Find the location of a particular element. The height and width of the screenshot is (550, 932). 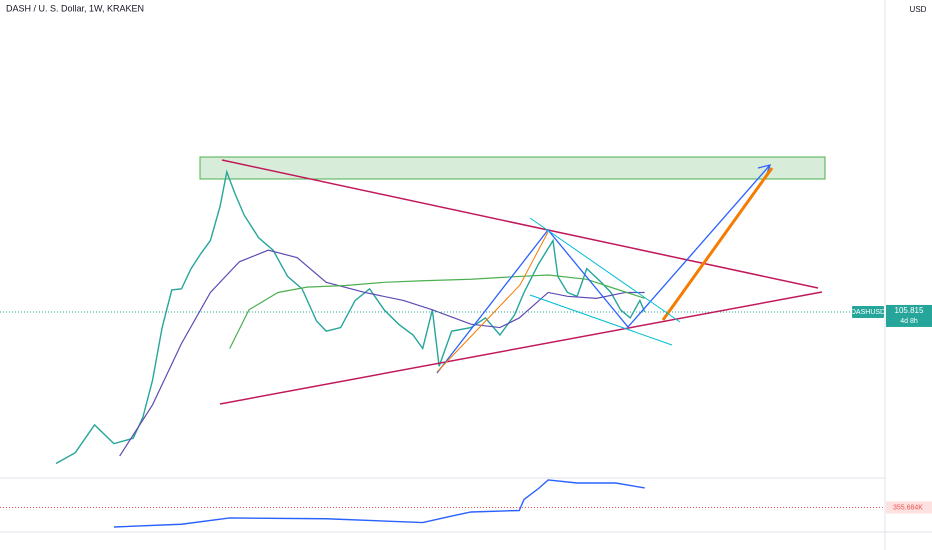

trendline is located at coordinates (521, 348).